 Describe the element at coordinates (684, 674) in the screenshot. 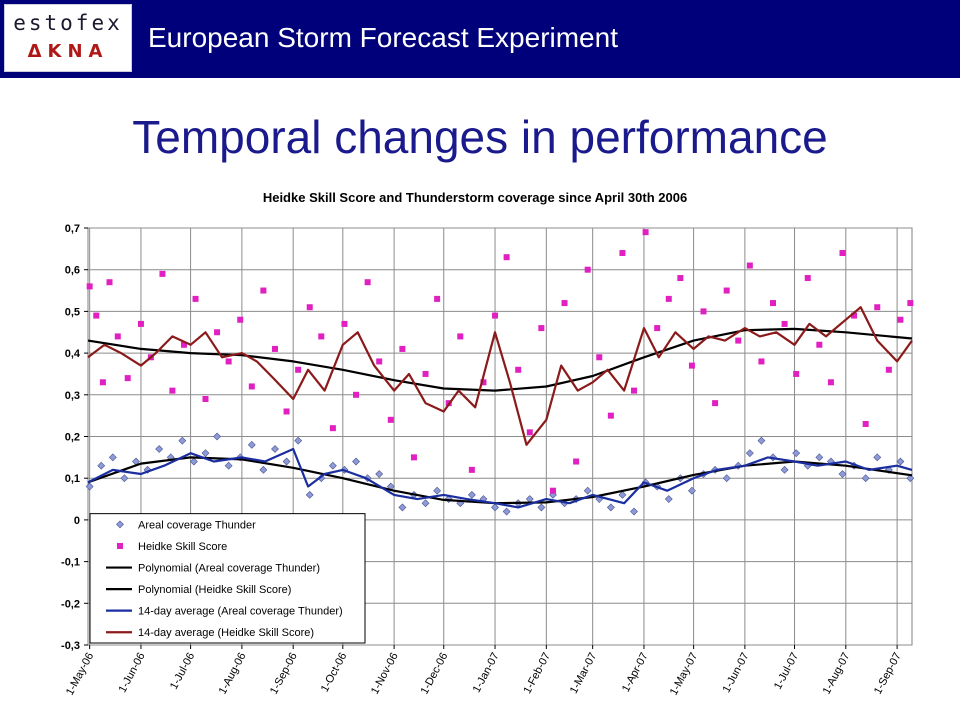

I see `x-tick-label: 1-May-07` at that location.